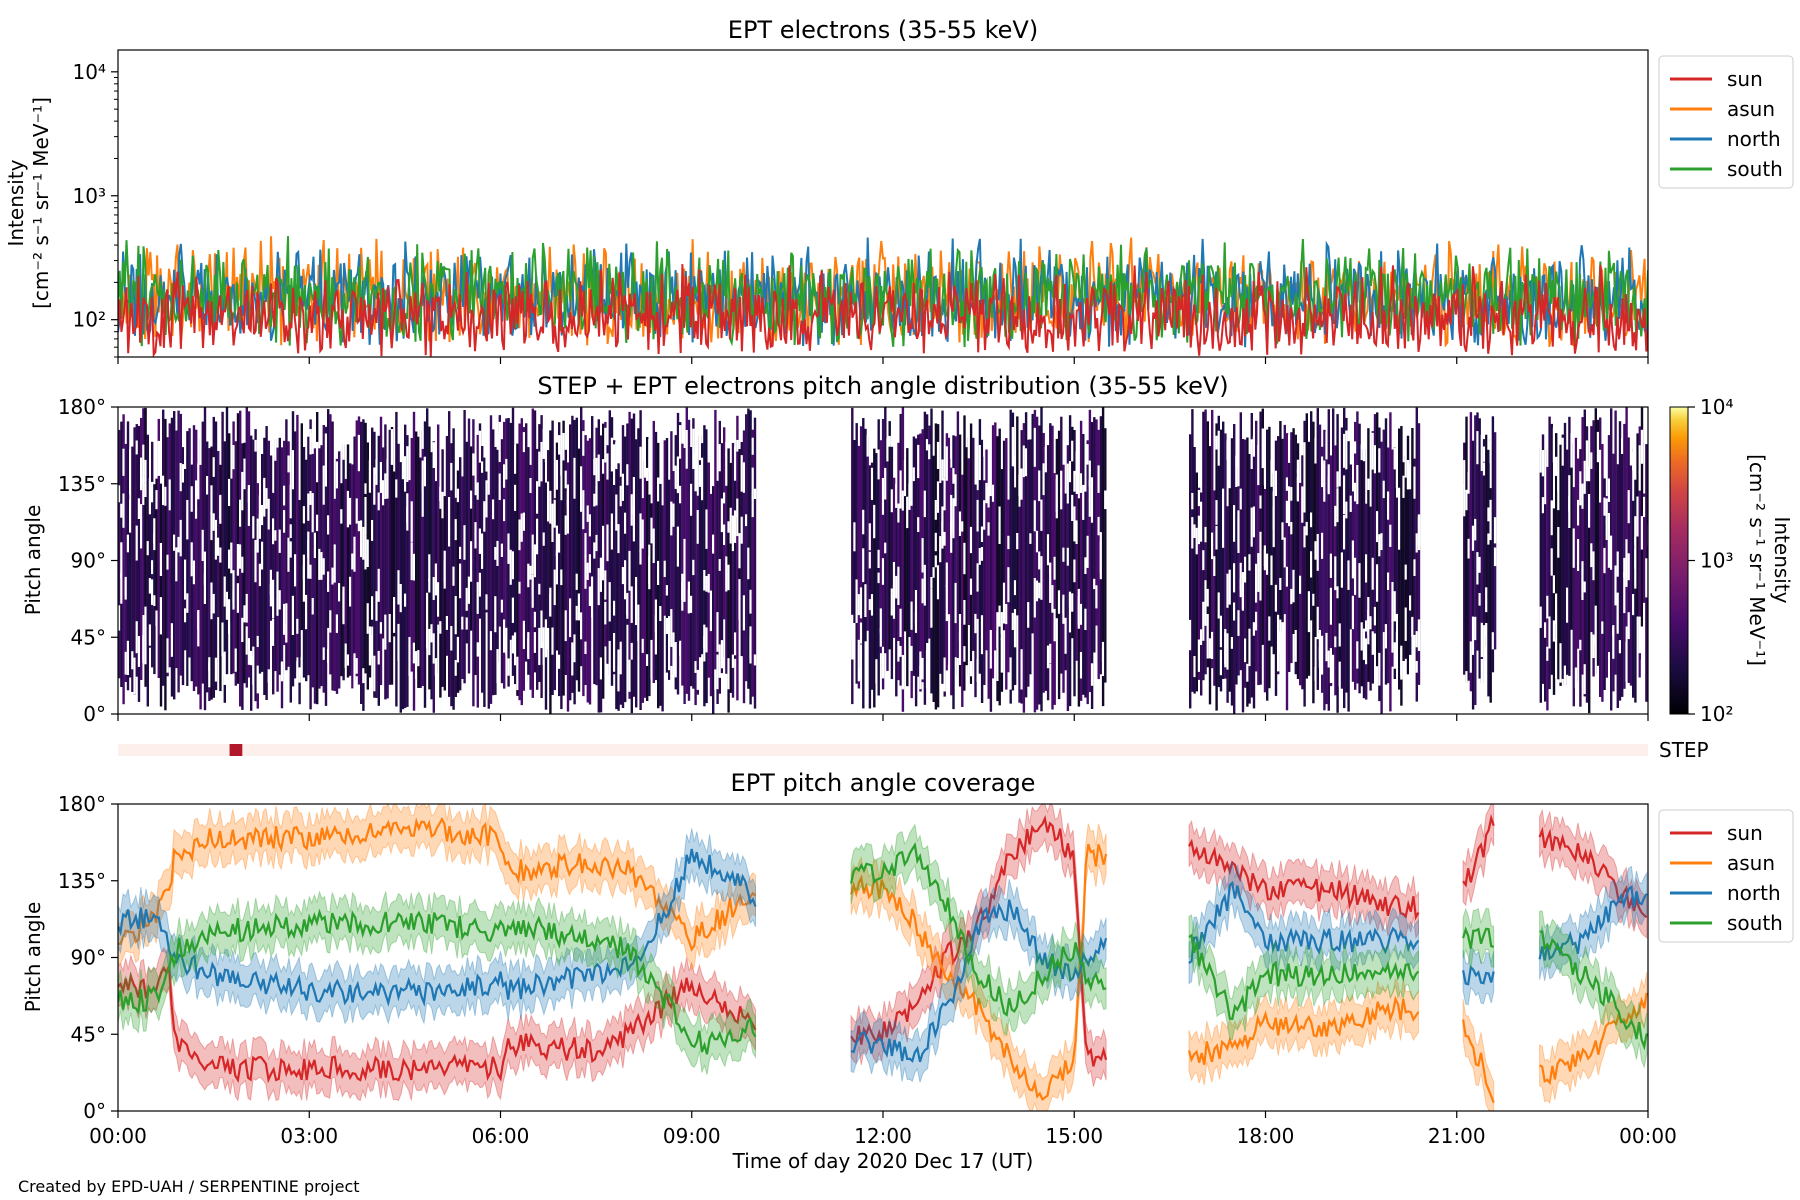 The height and width of the screenshot is (1200, 1800). What do you see at coordinates (883, 360) in the screenshot?
I see `panel1-xticks` at bounding box center [883, 360].